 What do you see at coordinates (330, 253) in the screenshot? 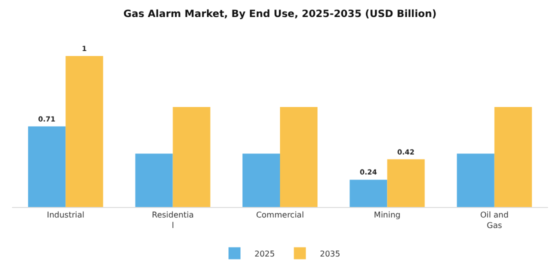
I see `legend-label: 2035` at bounding box center [330, 253].